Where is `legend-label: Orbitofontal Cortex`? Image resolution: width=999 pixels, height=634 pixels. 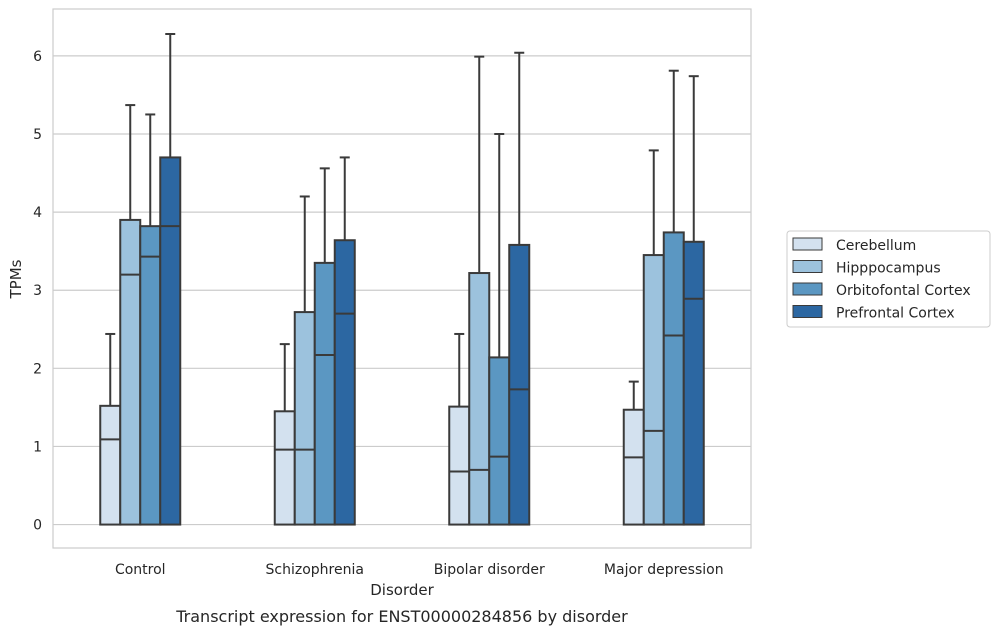 legend-label: Orbitofontal Cortex is located at coordinates (903, 291).